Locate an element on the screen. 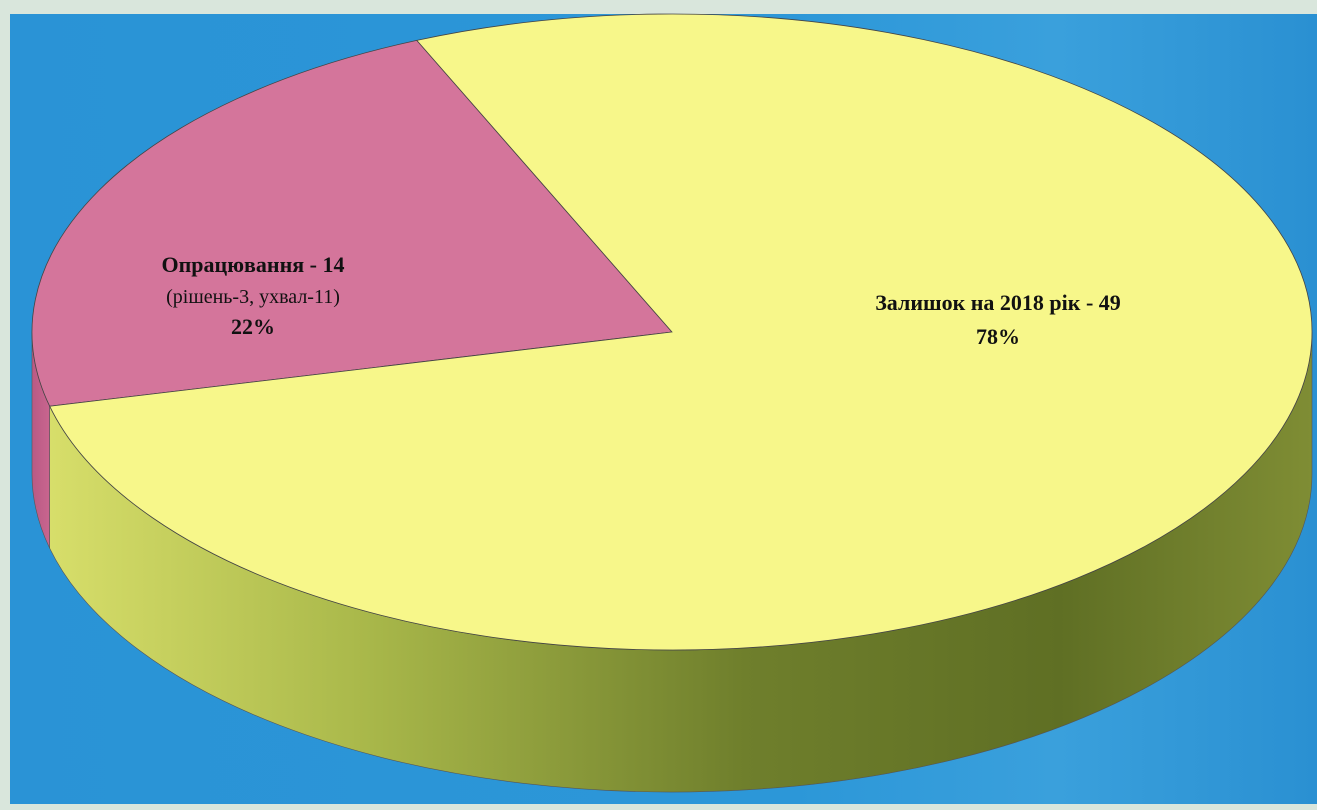 This screenshot has width=1317, height=810. slice-label-zalyshok: Залишок на 2018 рік - 49 is located at coordinates (998, 302).